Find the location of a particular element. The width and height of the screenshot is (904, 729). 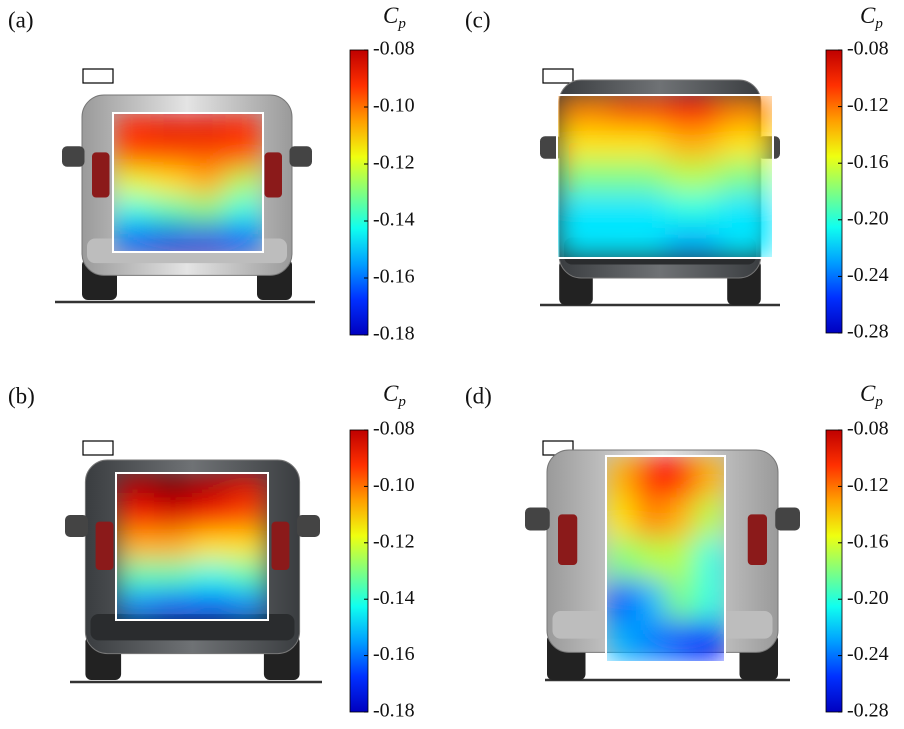

panel-label: (a) is located at coordinates (21, 19).